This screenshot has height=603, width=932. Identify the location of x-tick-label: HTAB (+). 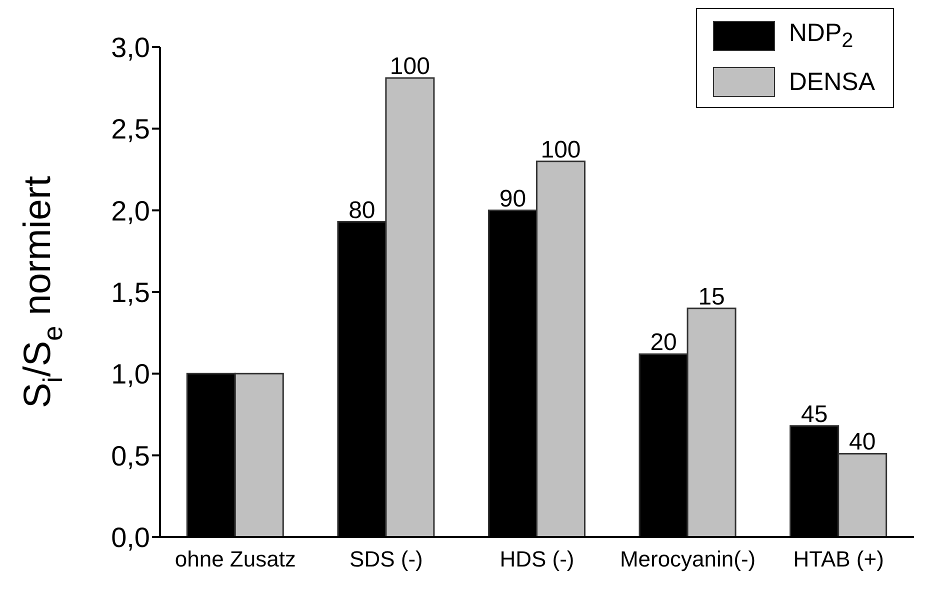
(838, 559).